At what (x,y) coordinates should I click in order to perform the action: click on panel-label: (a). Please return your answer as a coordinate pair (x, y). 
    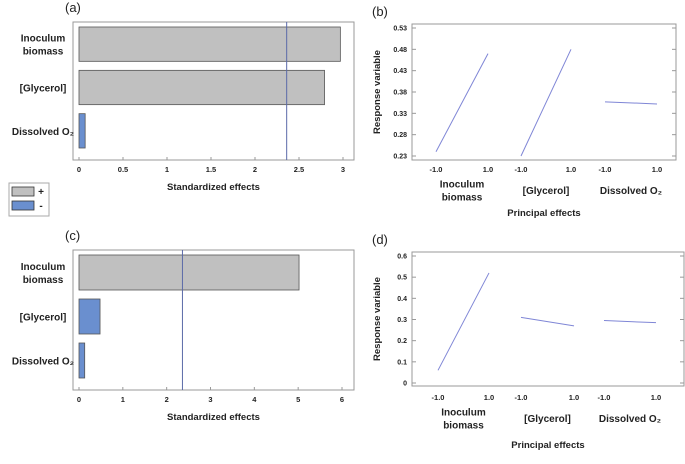
    Looking at the image, I should click on (73, 7).